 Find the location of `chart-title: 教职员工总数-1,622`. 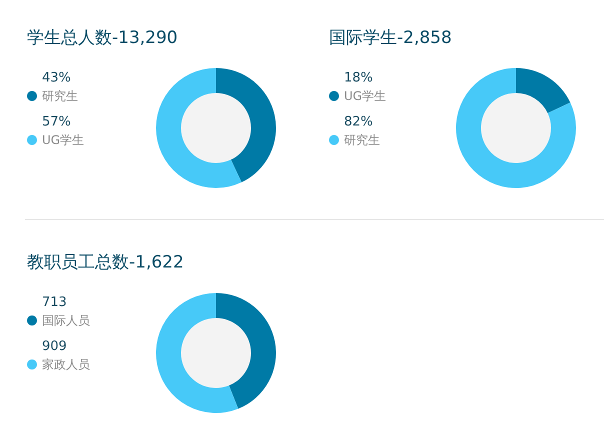

chart-title: 教职员工总数-1,622 is located at coordinates (105, 262).